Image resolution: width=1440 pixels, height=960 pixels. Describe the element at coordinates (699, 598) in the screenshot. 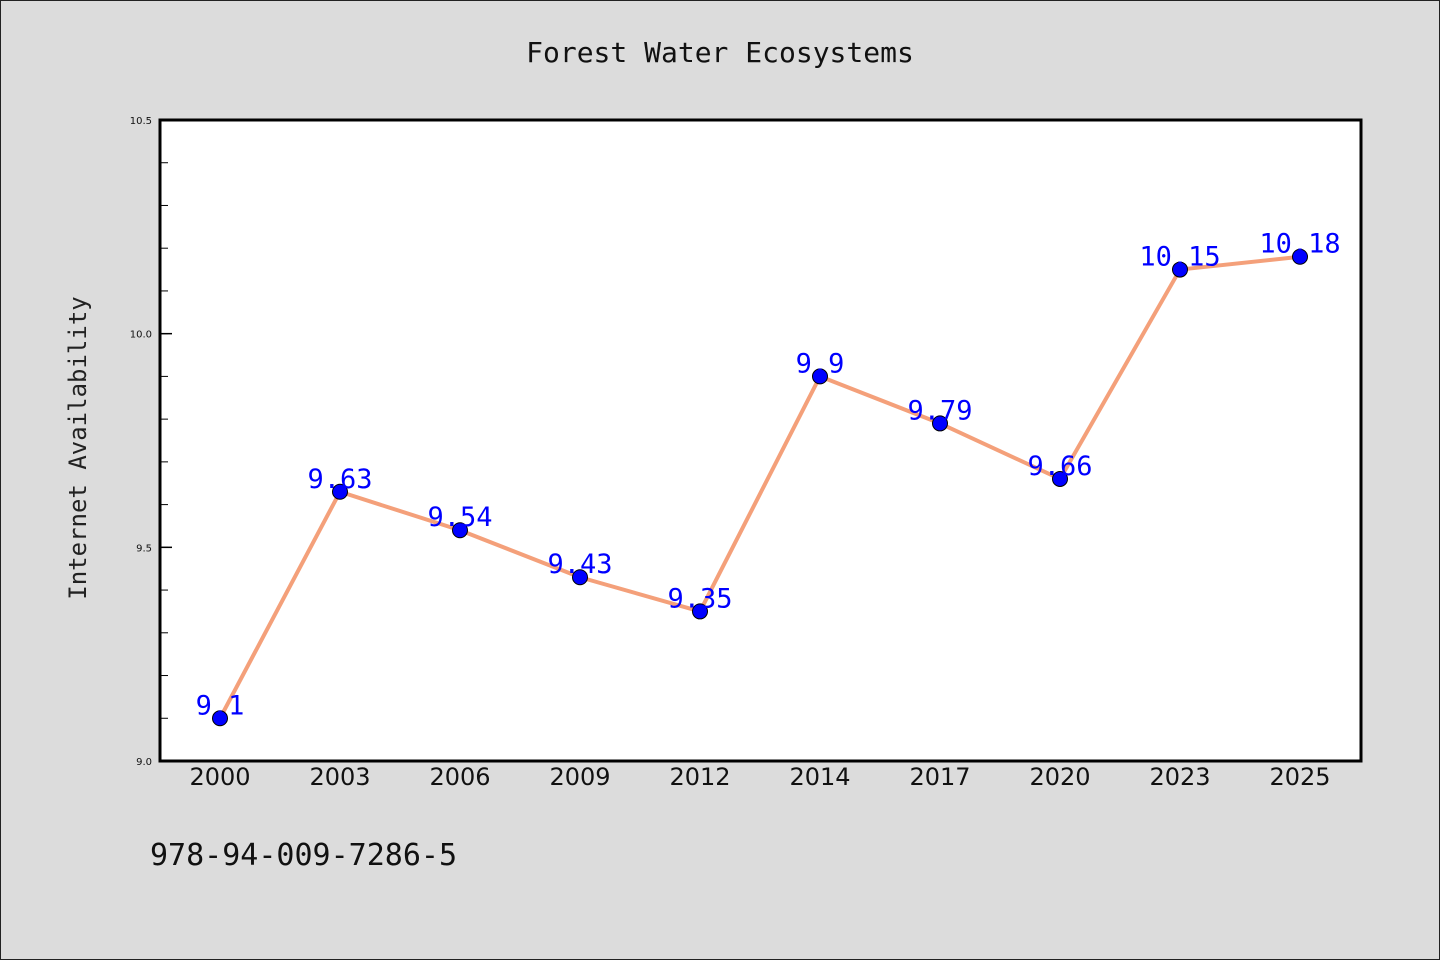

I see `data-label: 9.35` at that location.